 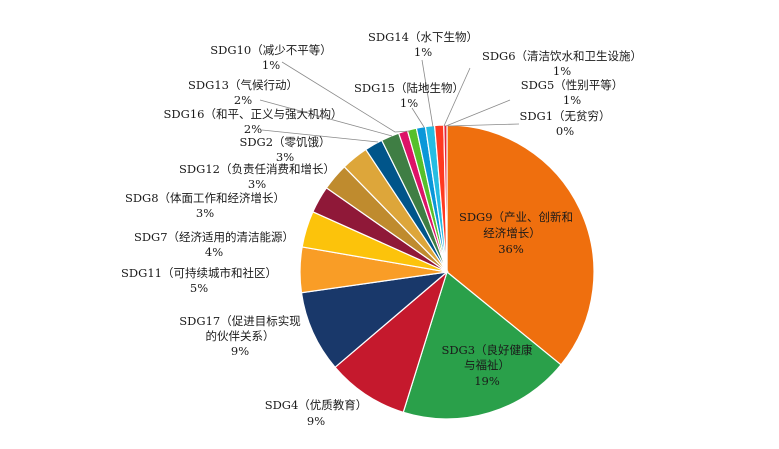 What do you see at coordinates (257, 184) in the screenshot?
I see `label-sdg12-pct: 3%` at bounding box center [257, 184].